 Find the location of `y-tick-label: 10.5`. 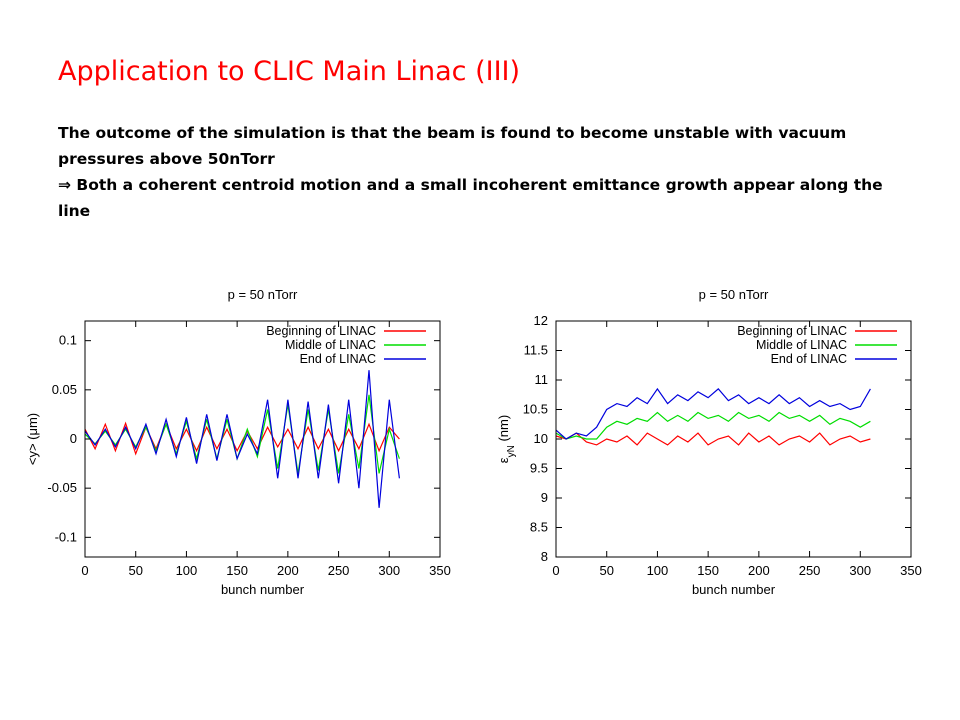

y-tick-label: 10.5 is located at coordinates (535, 409).